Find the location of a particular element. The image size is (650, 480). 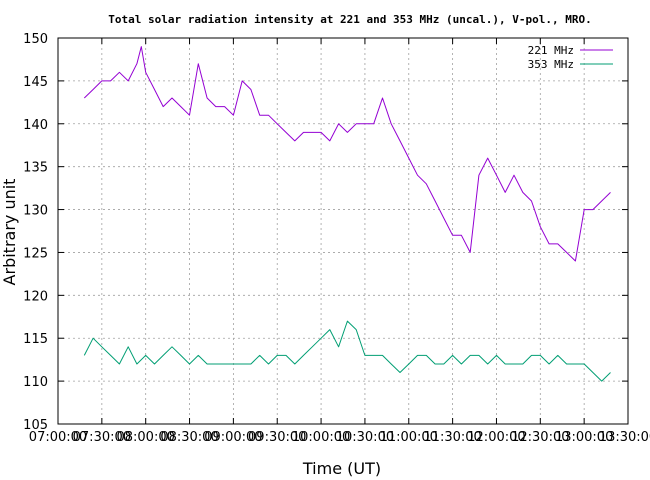

legend: 221 MHz 353 MHz is located at coordinates (570, 57).